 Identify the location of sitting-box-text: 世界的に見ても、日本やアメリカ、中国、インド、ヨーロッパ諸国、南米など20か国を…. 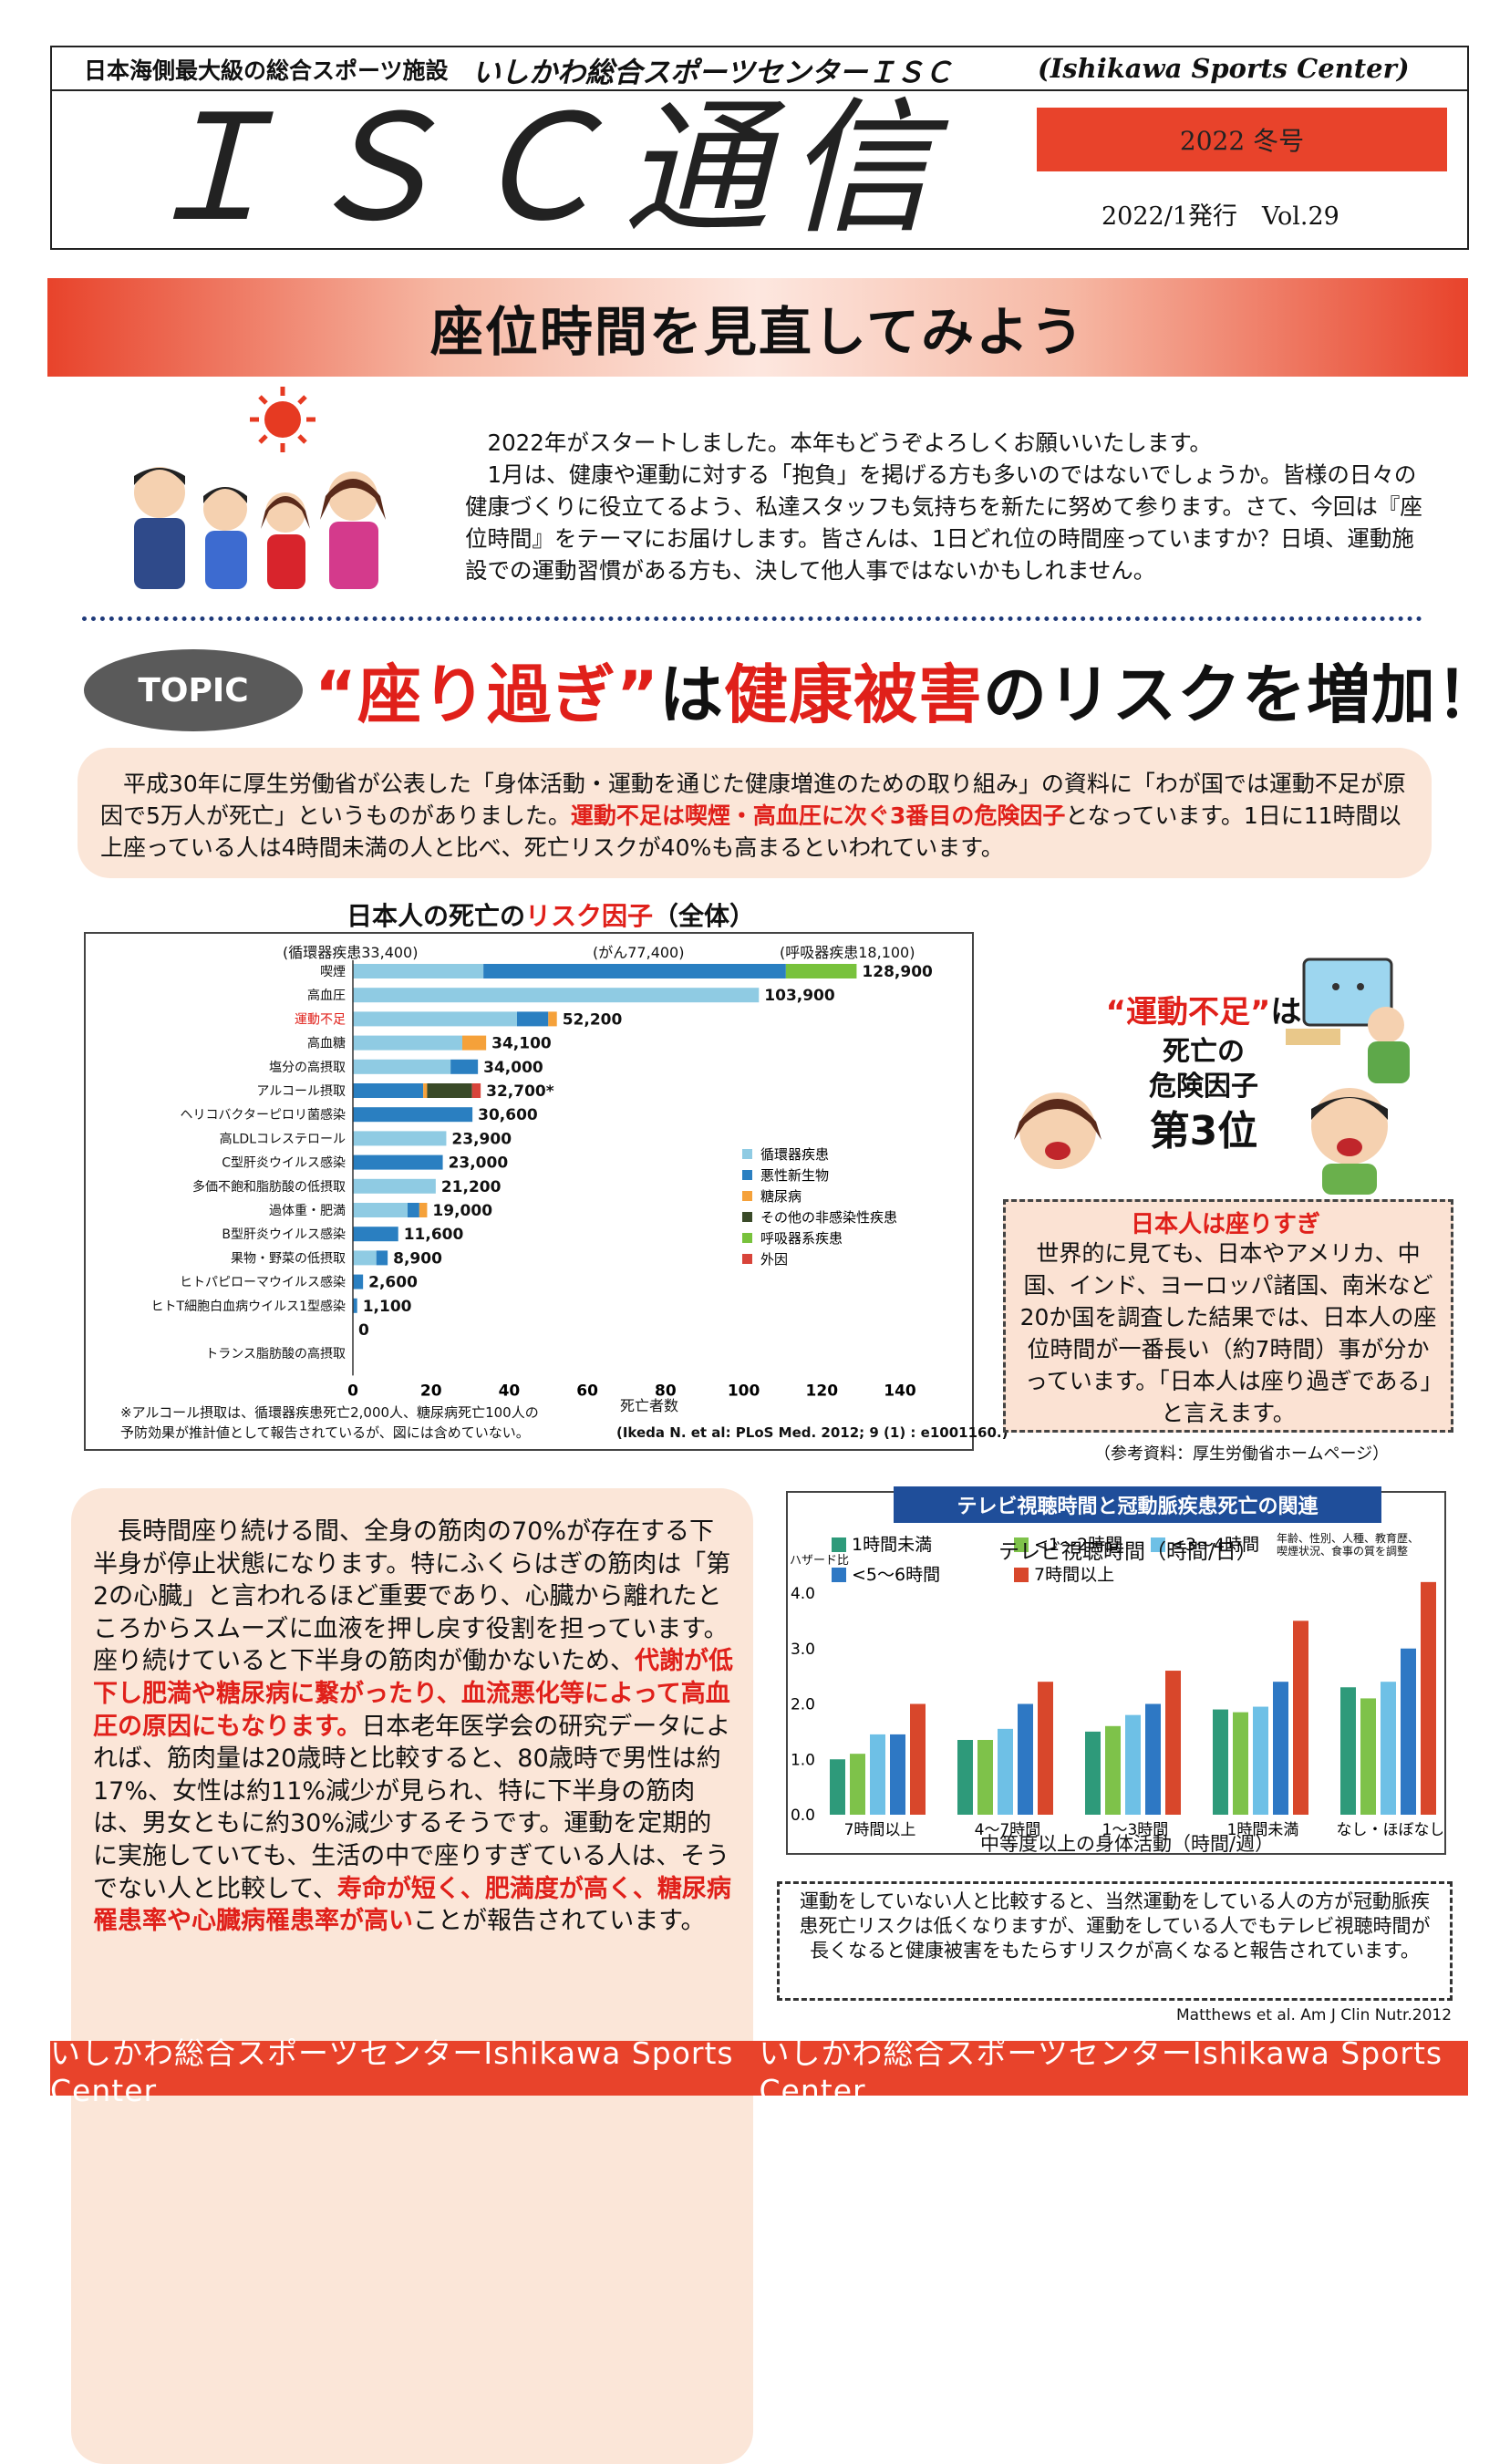
(1228, 1333).